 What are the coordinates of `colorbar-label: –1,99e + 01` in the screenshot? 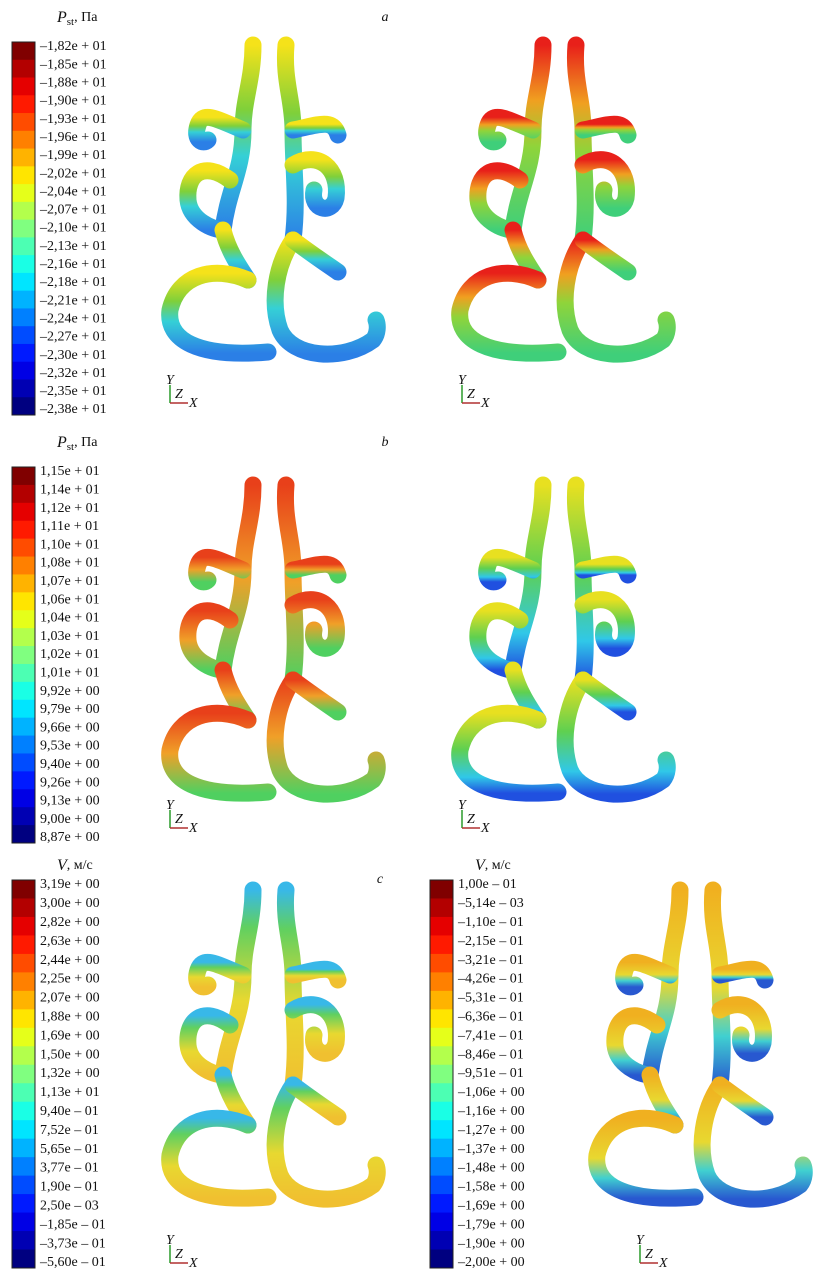 It's located at (73, 155).